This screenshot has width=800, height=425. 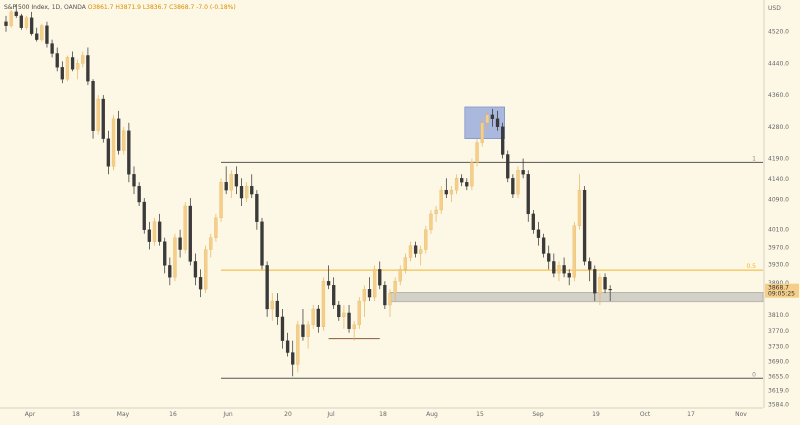 What do you see at coordinates (778, 95) in the screenshot?
I see `price-tick-label: 4360.0` at bounding box center [778, 95].